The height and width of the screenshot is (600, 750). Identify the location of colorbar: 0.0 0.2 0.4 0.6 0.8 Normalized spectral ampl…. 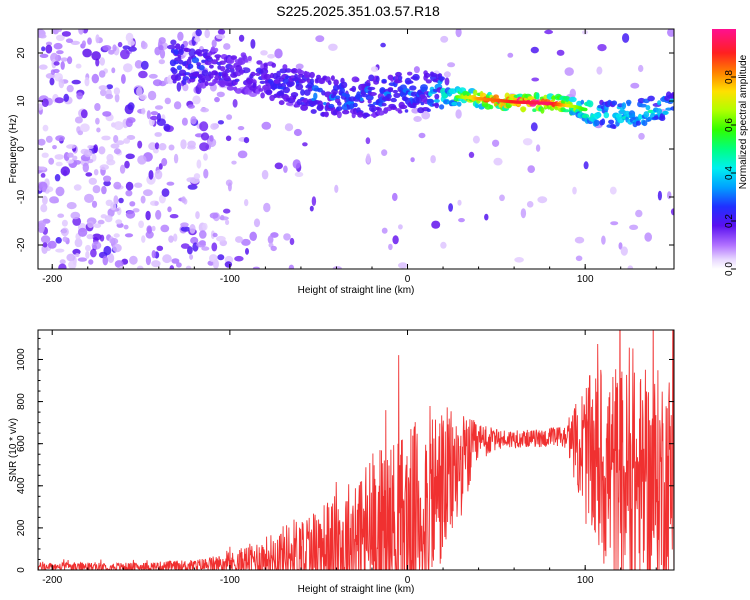
(730, 152).